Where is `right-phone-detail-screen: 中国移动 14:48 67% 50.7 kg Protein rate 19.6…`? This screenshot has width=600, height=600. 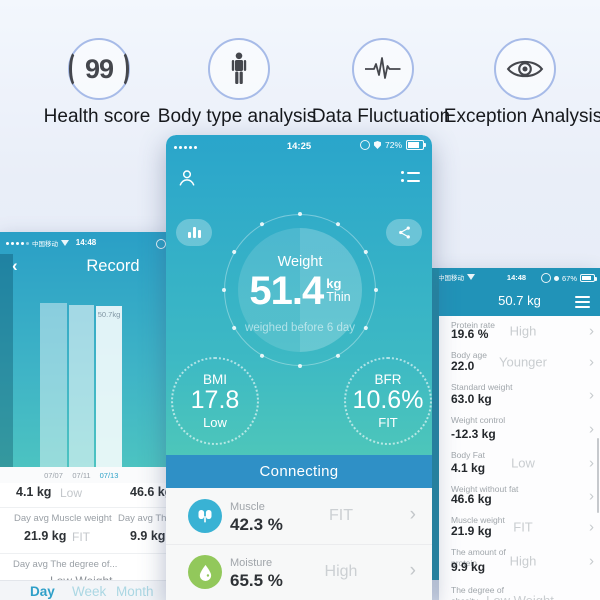
right-phone-detail-screen: 中国移动 14:48 67% 50.7 kg Protein rate 19.6… is located at coordinates (519, 434).